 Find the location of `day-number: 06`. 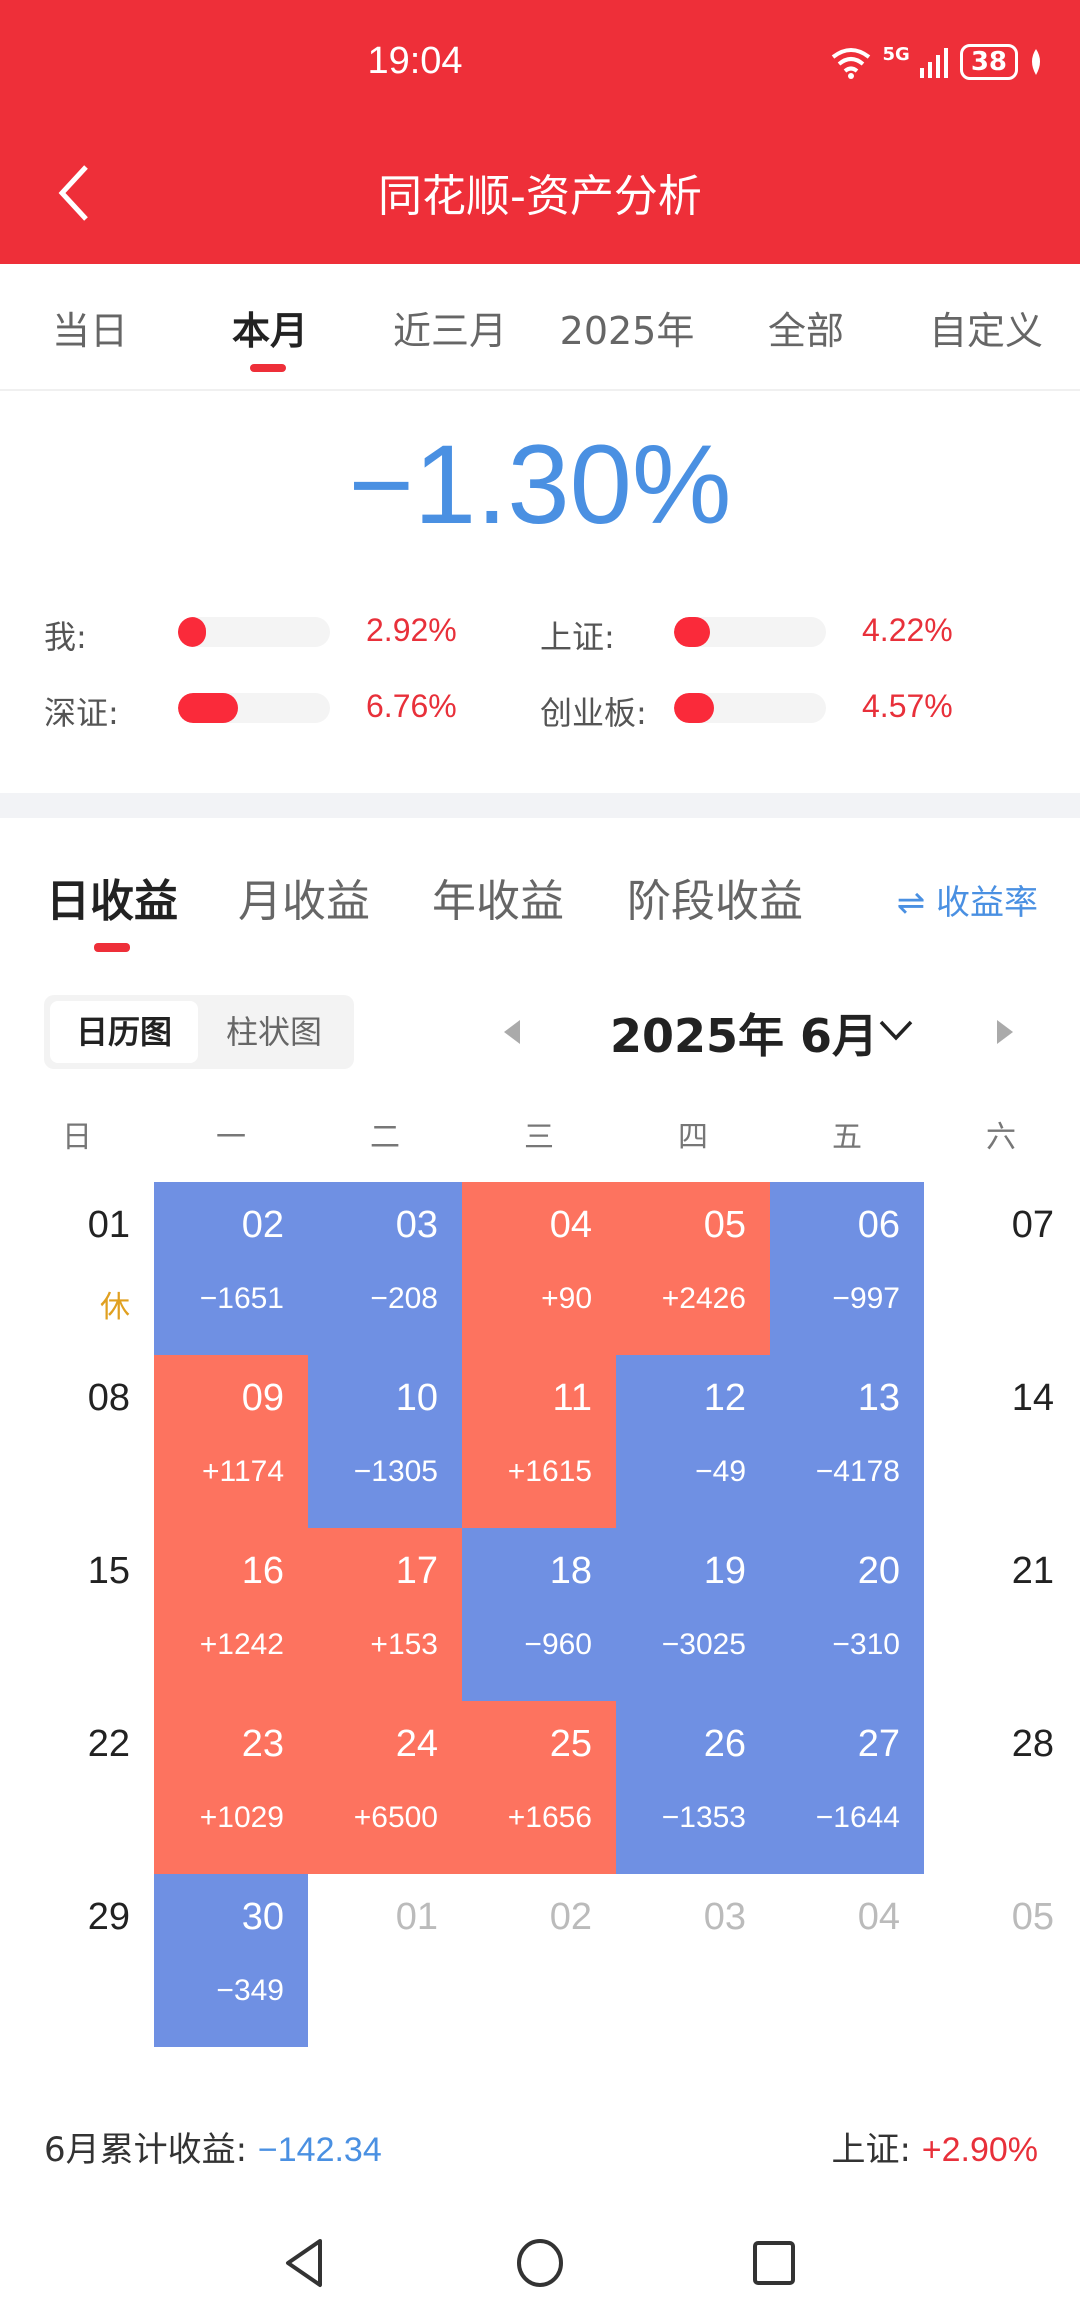

day-number: 06 is located at coordinates (878, 1225).